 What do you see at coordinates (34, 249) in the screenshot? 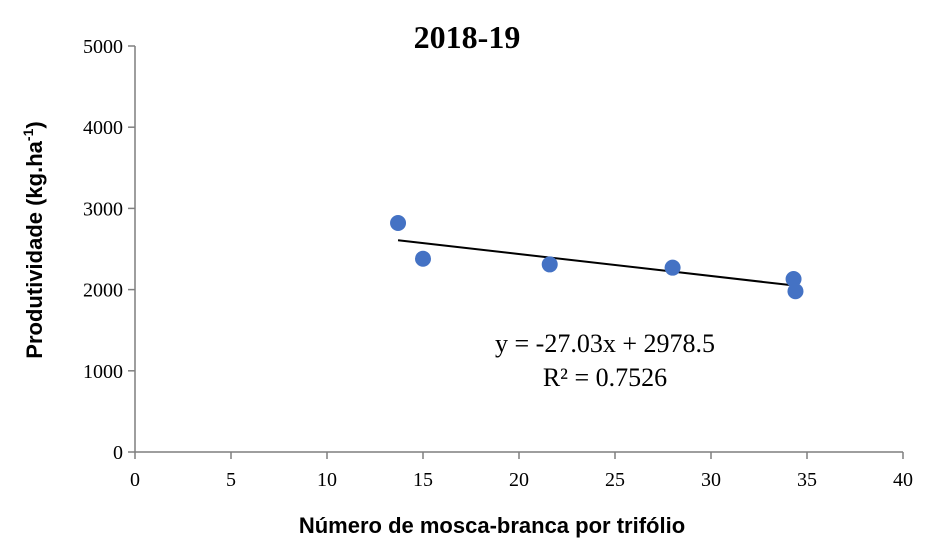
I see `y-axis-title-main: Produtividade (kg.ha` at bounding box center [34, 249].